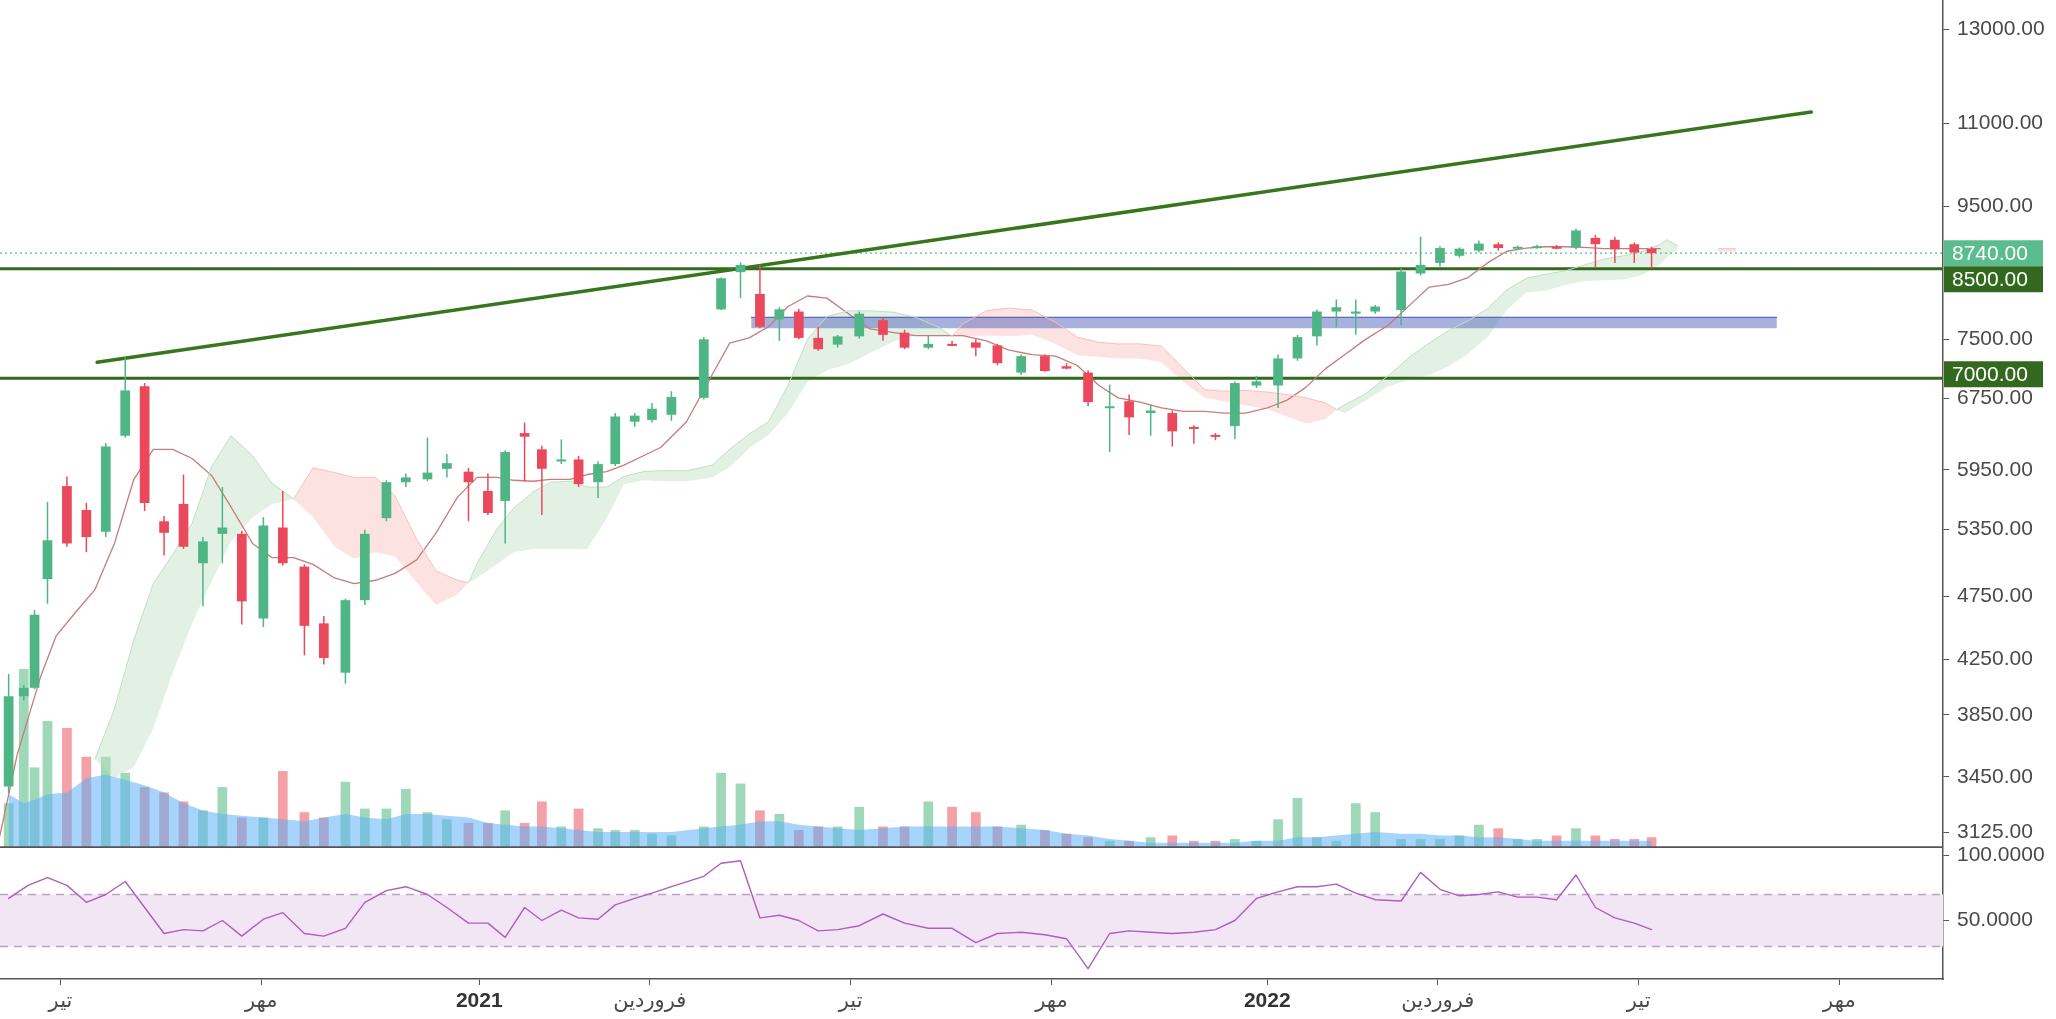 This screenshot has height=1019, width=2056. What do you see at coordinates (1995, 713) in the screenshot?
I see `y-tick-label: 3850.00` at bounding box center [1995, 713].